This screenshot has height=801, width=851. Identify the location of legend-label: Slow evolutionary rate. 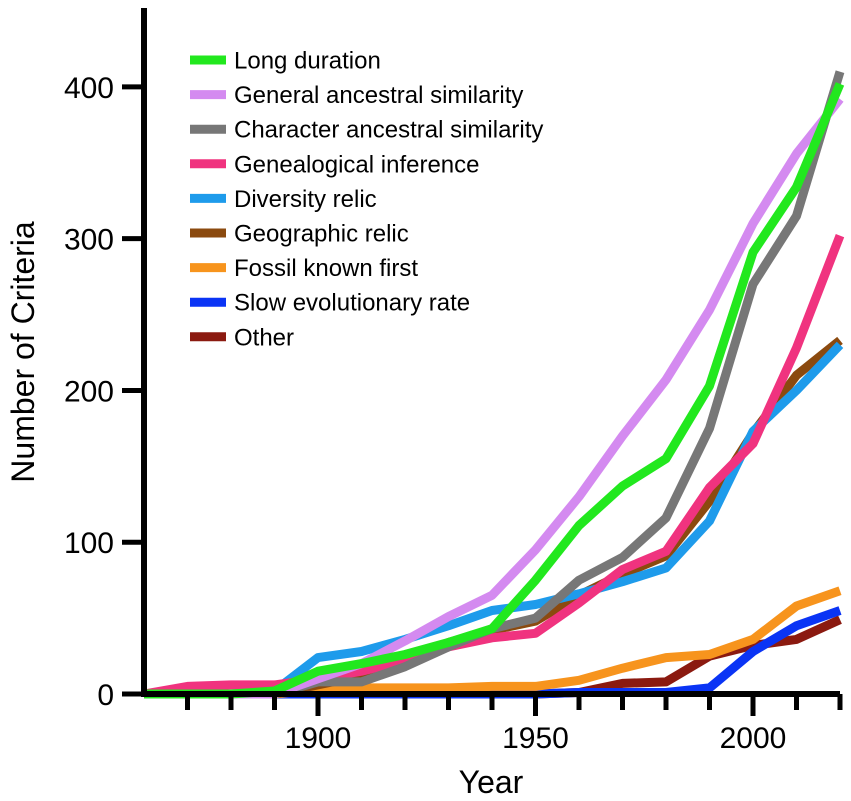
(352, 303).